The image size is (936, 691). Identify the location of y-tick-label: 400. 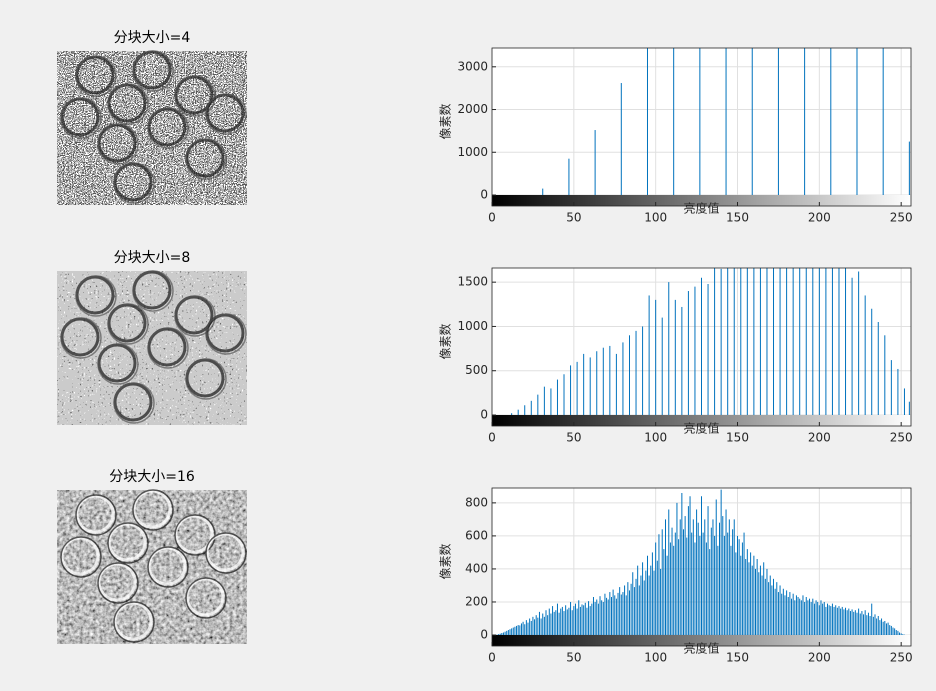
(476, 568).